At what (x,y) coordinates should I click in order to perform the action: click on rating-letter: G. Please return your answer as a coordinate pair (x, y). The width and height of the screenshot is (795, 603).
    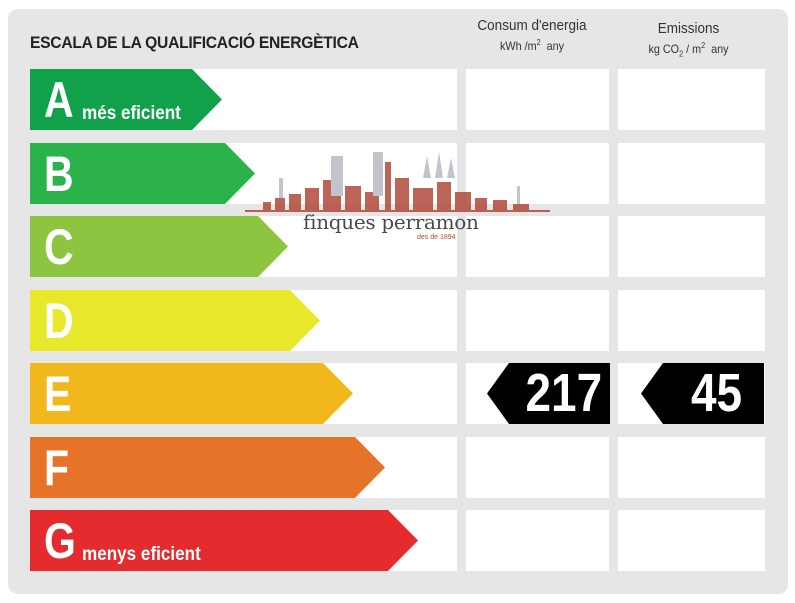
    Looking at the image, I should click on (60, 541).